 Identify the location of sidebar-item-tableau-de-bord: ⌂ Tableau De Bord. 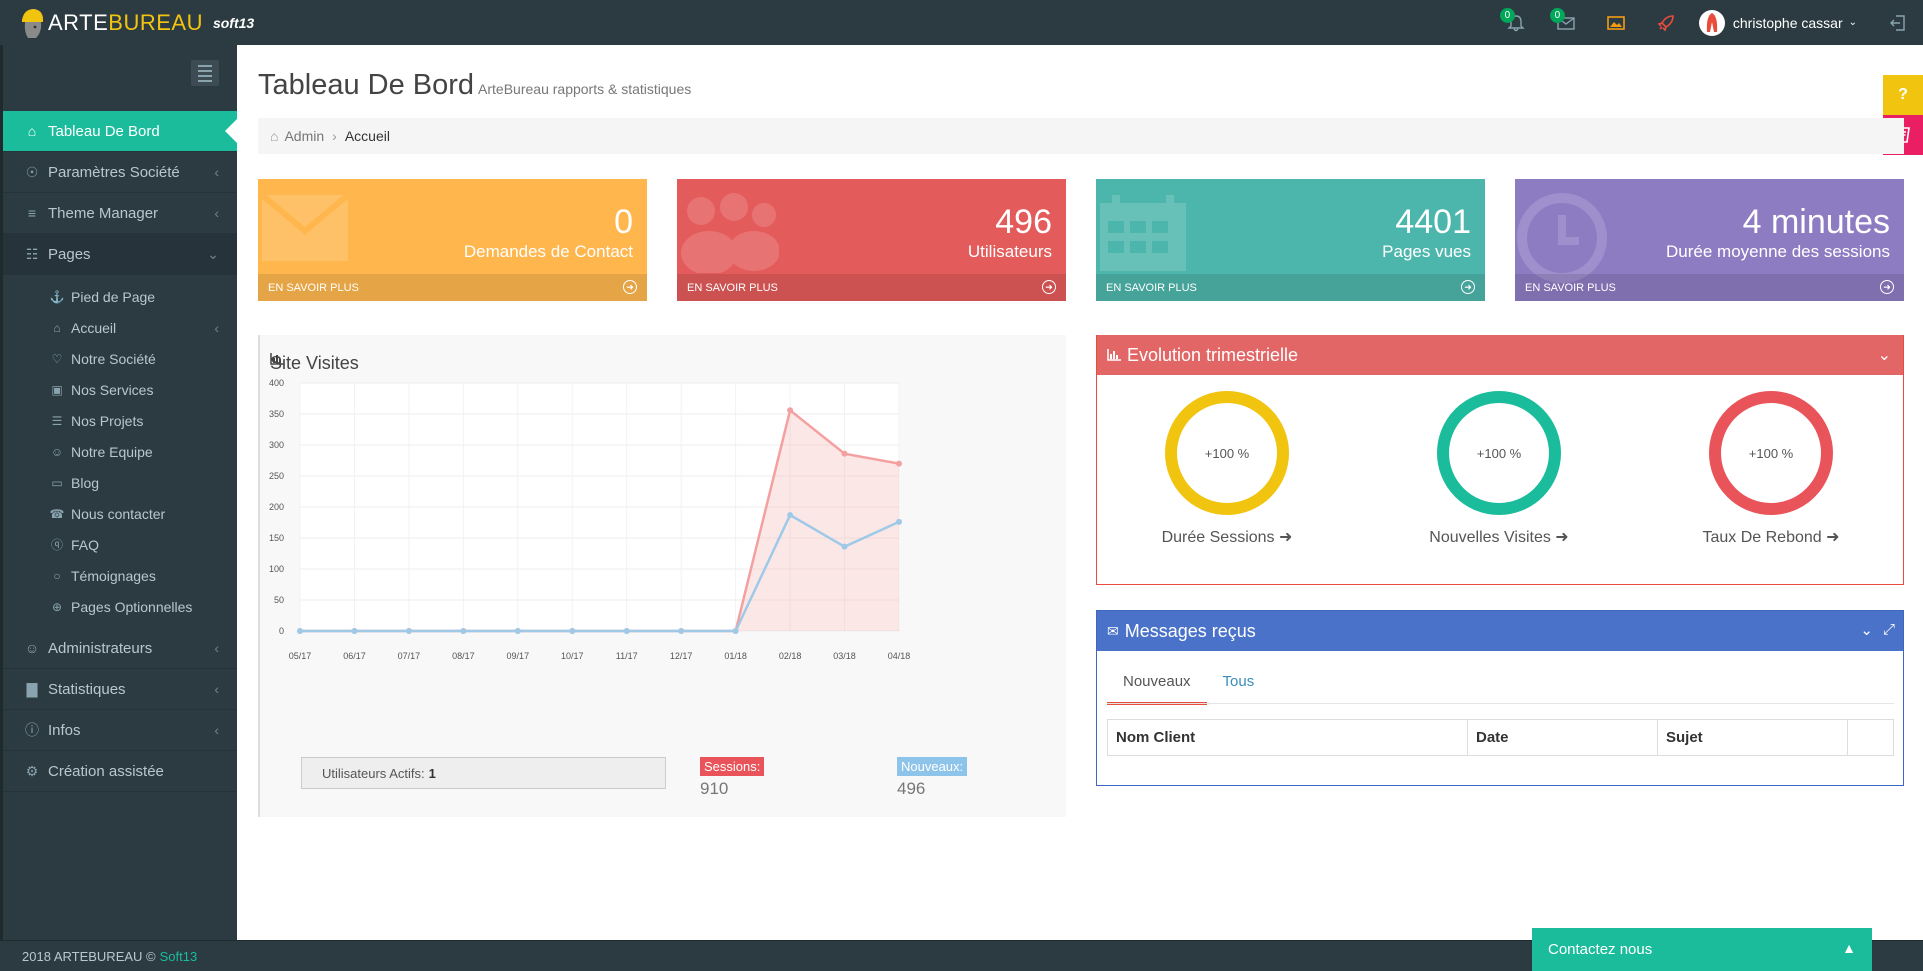
(120, 131).